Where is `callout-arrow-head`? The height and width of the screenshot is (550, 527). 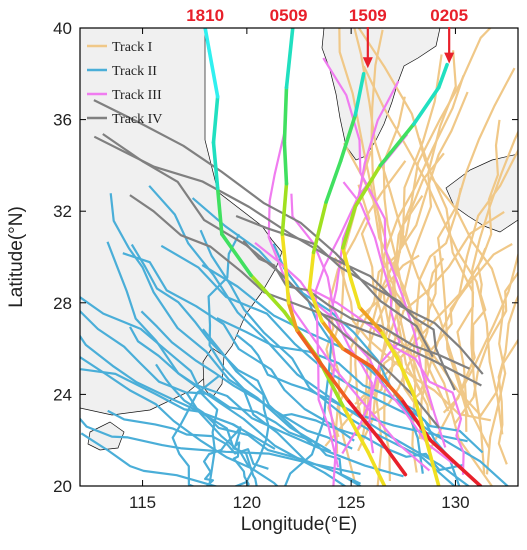 callout-arrow-head is located at coordinates (449, 58).